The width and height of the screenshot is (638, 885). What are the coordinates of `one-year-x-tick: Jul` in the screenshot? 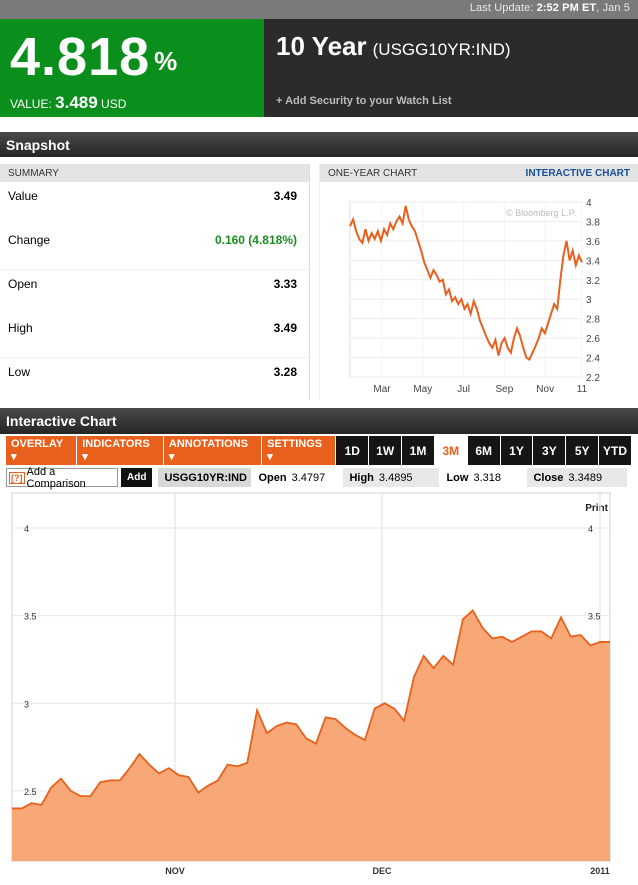 It's located at (463, 389).